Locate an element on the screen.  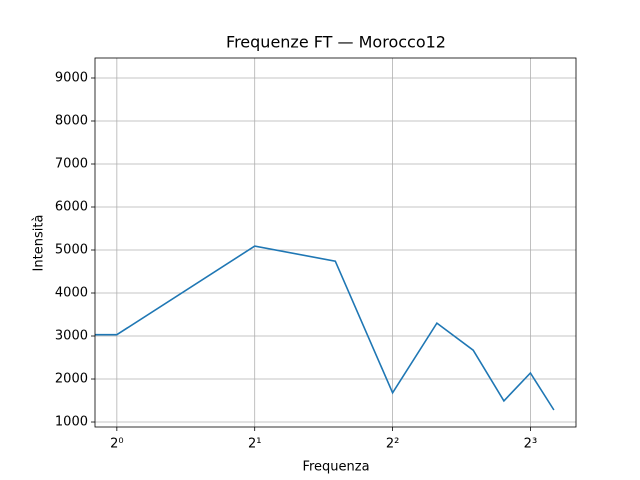
x-tick-label: 2² is located at coordinates (392, 444).